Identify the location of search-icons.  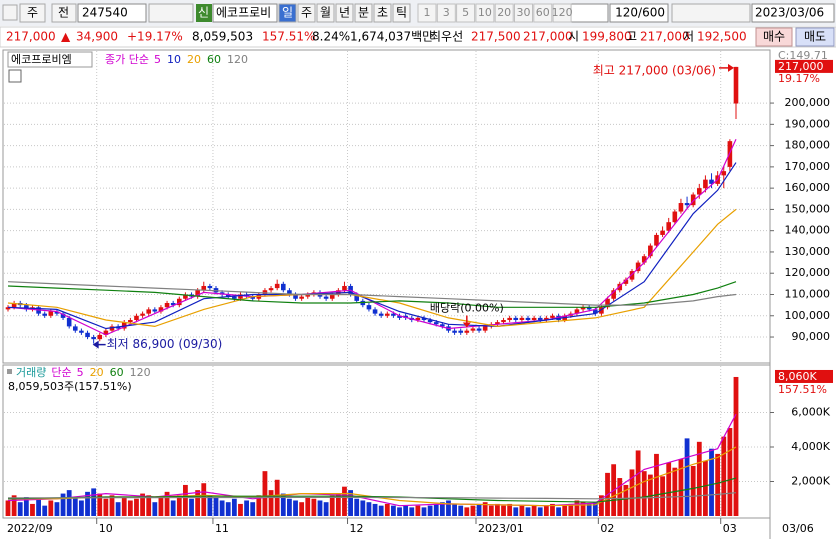
(171, 13).